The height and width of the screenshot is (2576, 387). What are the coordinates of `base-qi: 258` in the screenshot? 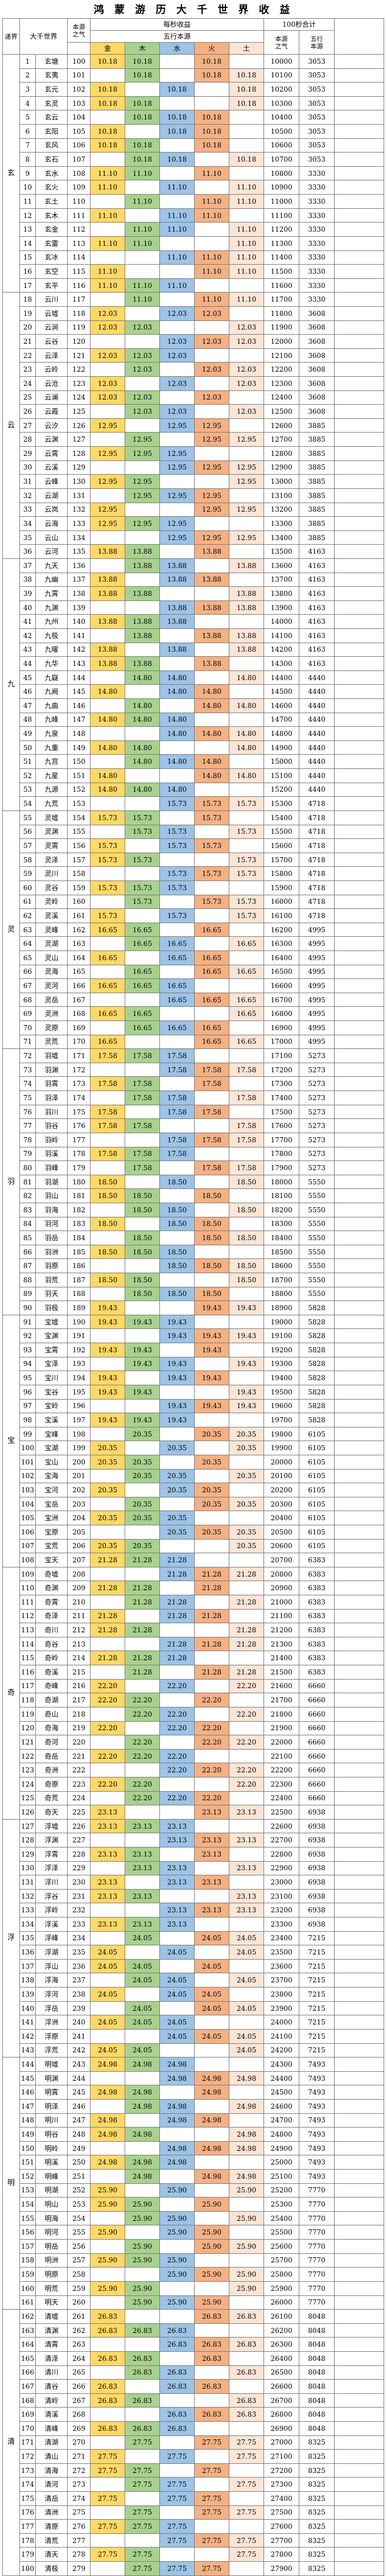 It's located at (79, 2274).